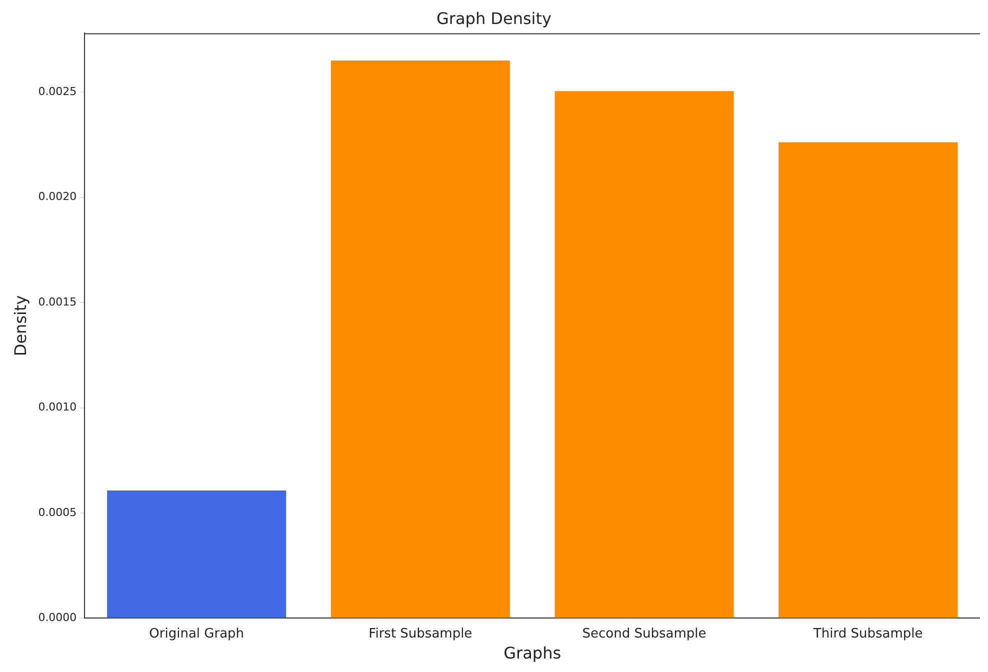 Image resolution: width=988 pixels, height=672 pixels. Describe the element at coordinates (867, 634) in the screenshot. I see `x-tick-label: Third Subsample` at that location.